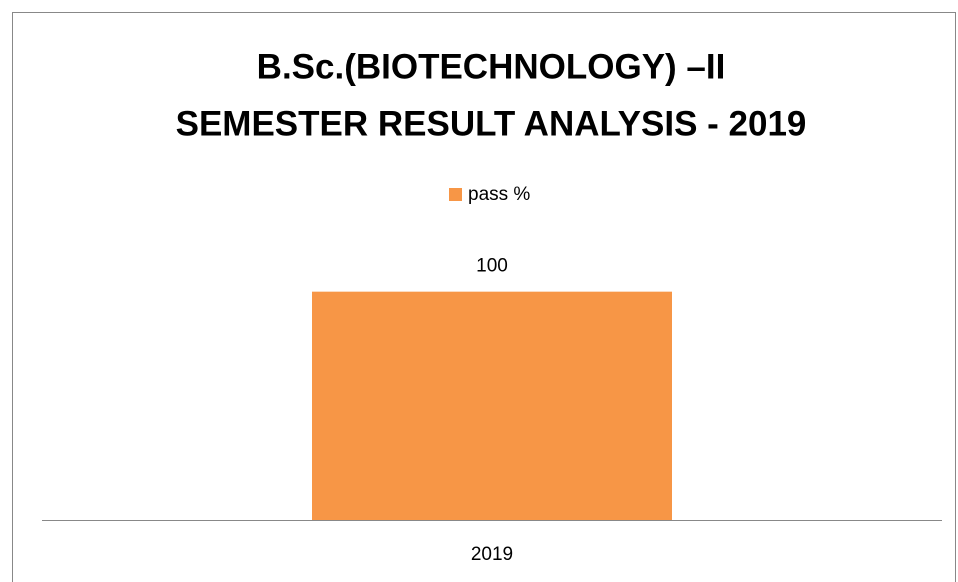  Describe the element at coordinates (492, 554) in the screenshot. I see `x-tick-label: 2019` at that location.